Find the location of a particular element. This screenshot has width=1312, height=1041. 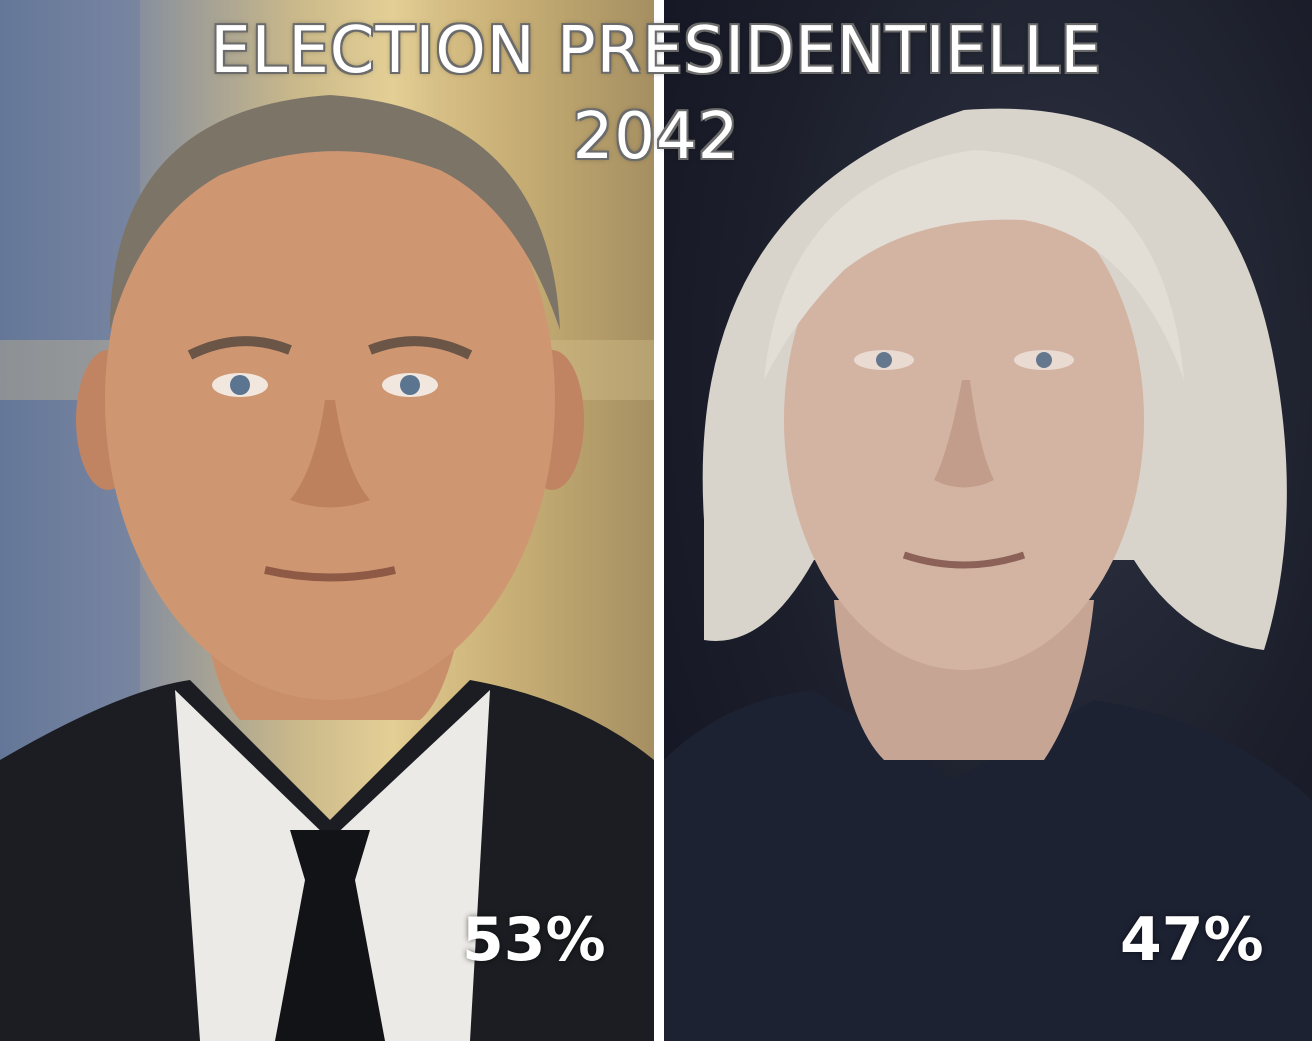

headline-line-1: ELECTION PRESIDENTIELLE is located at coordinates (656, 51).